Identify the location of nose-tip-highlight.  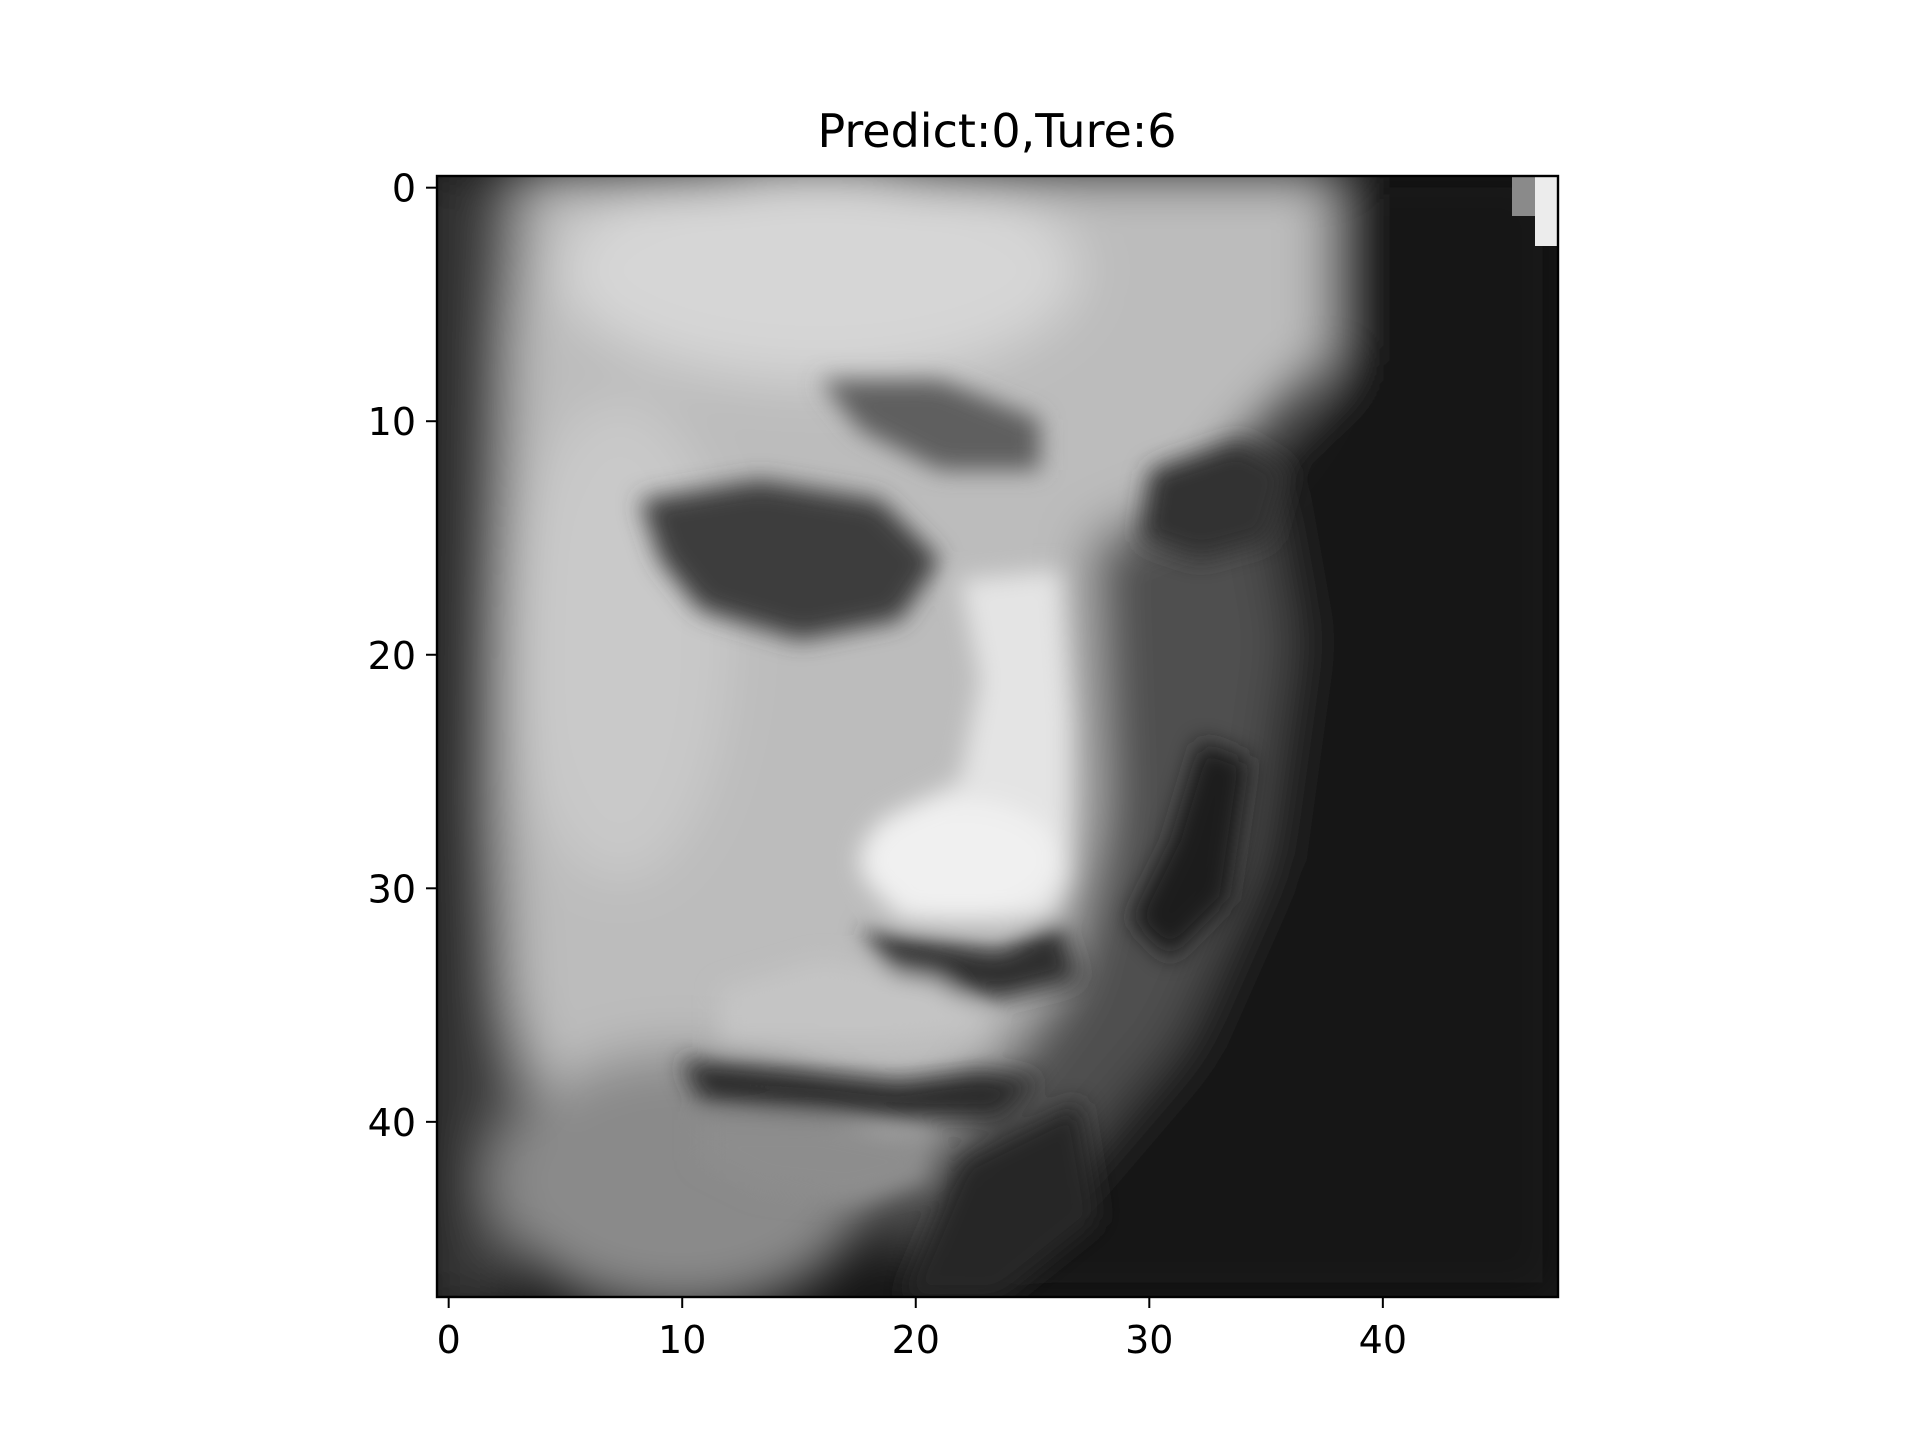
(960, 860).